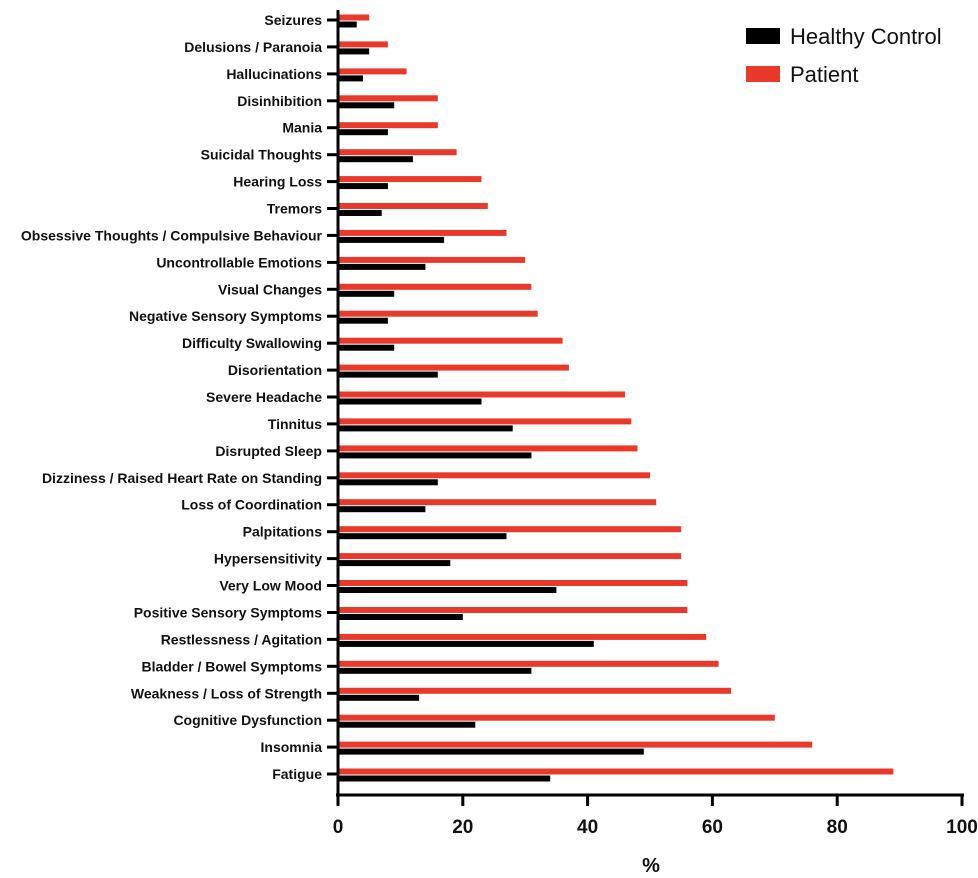 This screenshot has height=878, width=978. What do you see at coordinates (844, 55) in the screenshot?
I see `legend: Healthy Control Patient` at bounding box center [844, 55].